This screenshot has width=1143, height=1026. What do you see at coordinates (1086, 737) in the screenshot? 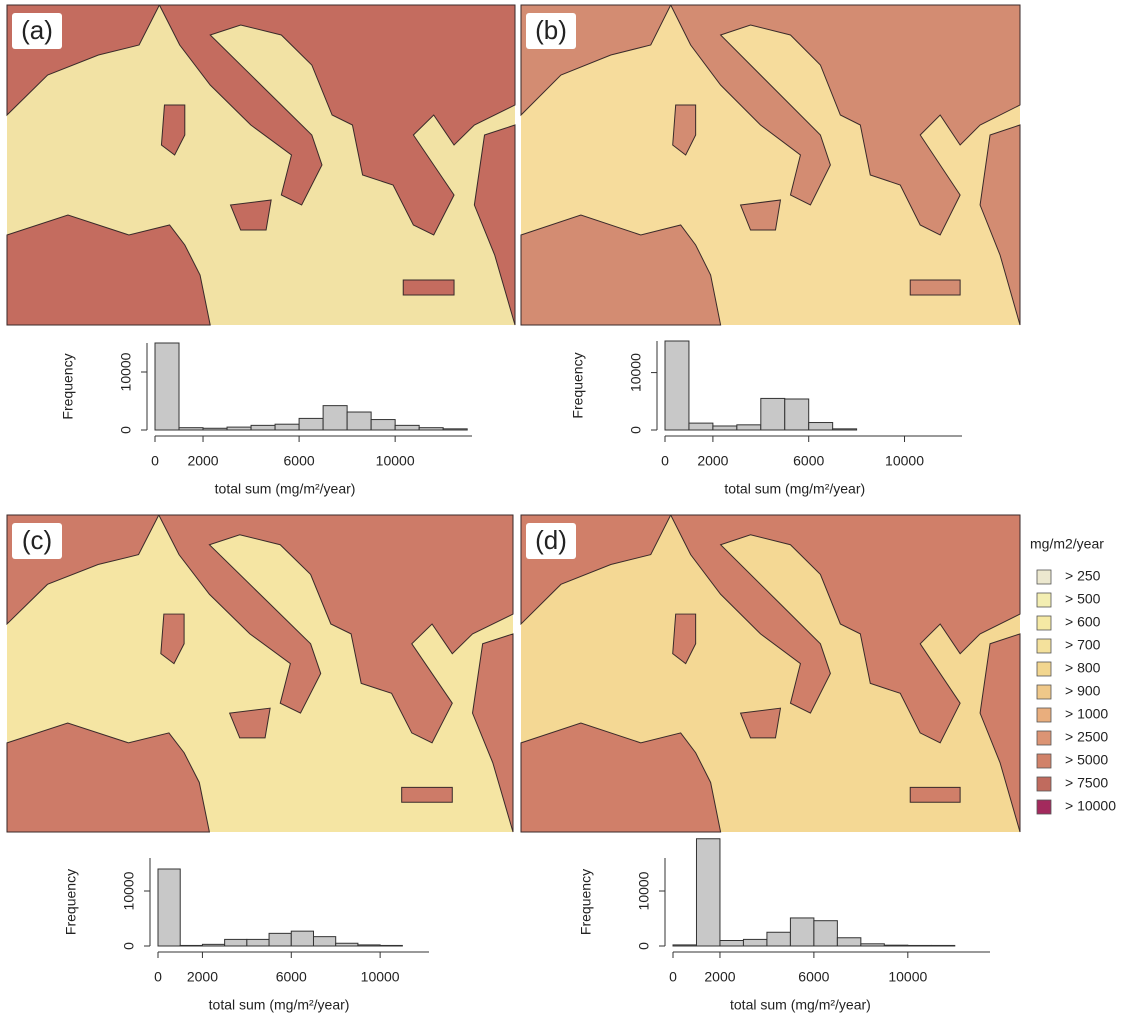
I see `legend-label: > 2500` at bounding box center [1086, 737].